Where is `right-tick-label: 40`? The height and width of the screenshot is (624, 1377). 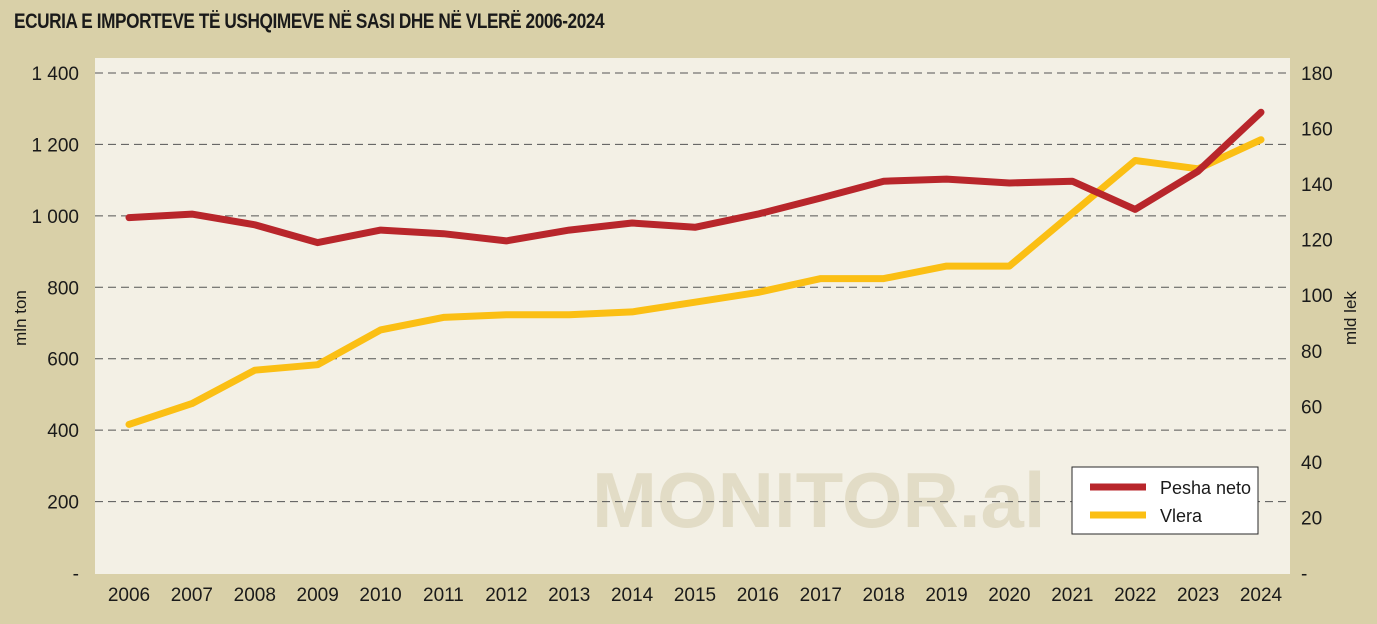
right-tick-label: 40 is located at coordinates (1311, 463).